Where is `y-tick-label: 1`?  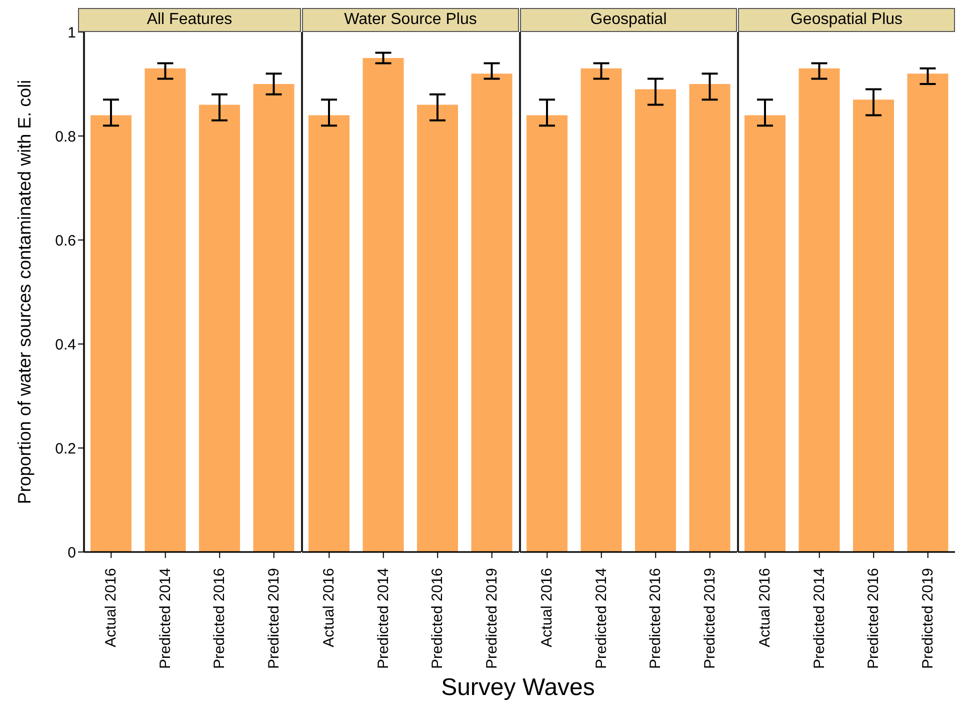
y-tick-label: 1 is located at coordinates (72, 33).